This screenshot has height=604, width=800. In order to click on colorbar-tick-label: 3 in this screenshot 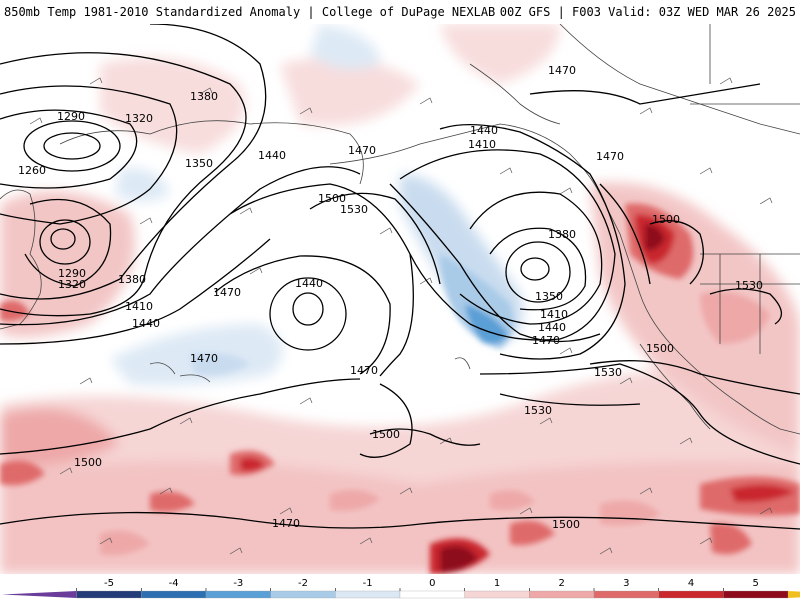, I will do `click(626, 583)`.